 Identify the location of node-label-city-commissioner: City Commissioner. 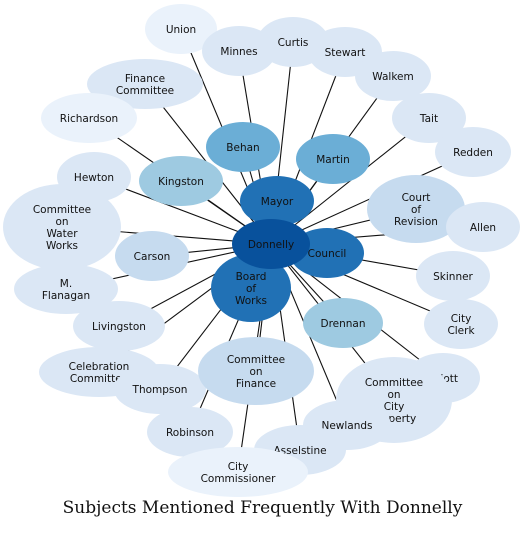
(239, 473).